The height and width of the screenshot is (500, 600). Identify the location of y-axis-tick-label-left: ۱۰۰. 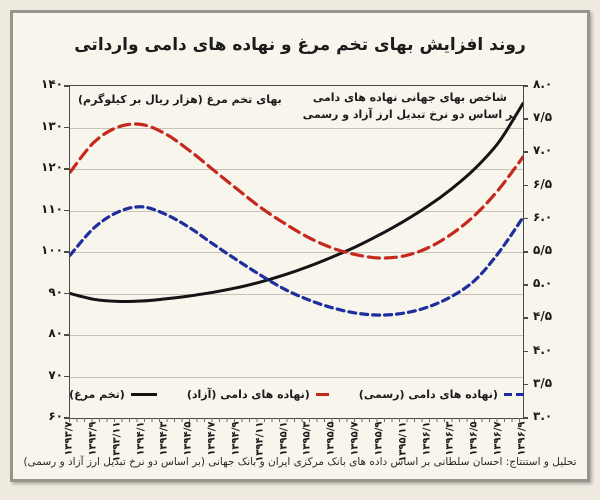
(52, 250).